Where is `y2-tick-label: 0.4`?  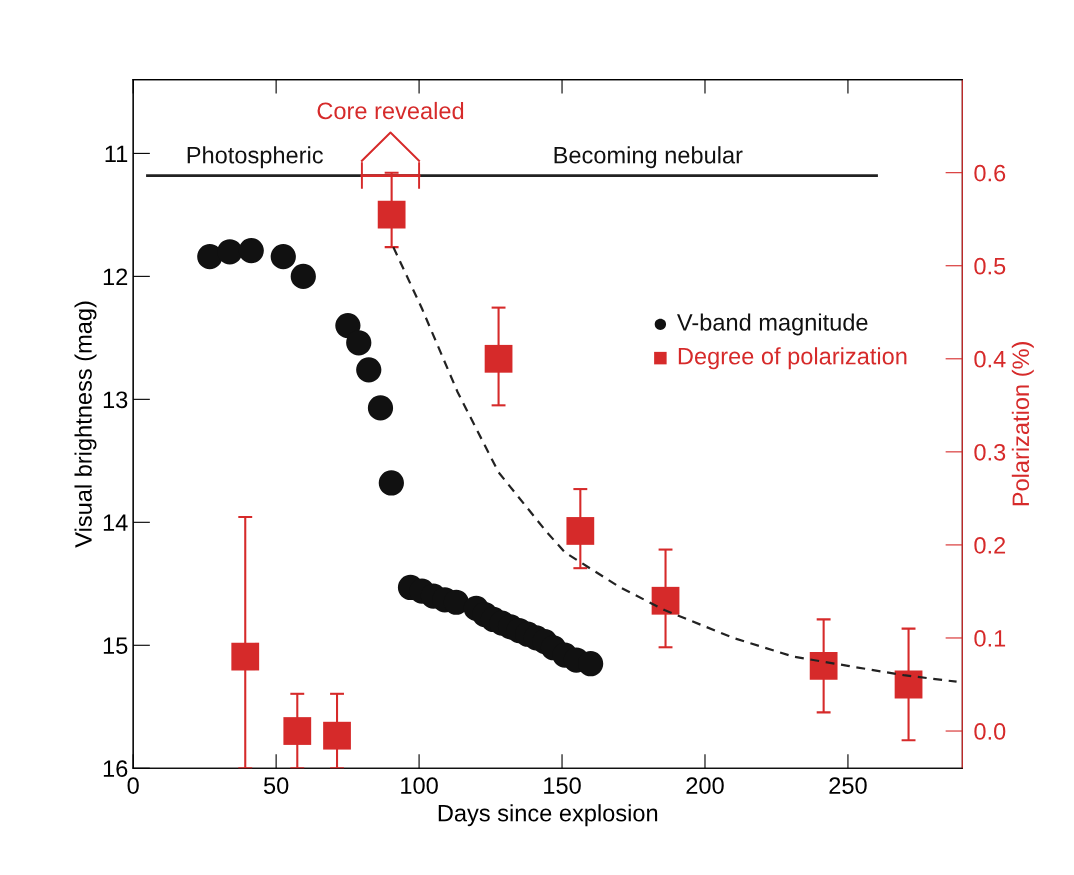
y2-tick-label: 0.4 is located at coordinates (990, 359).